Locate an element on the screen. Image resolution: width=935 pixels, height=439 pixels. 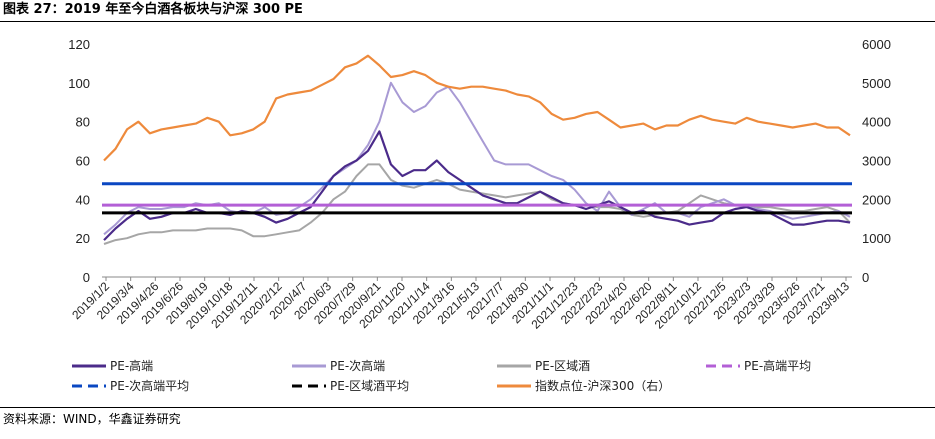
legend-label: PE-次高端平均 is located at coordinates (149, 385).